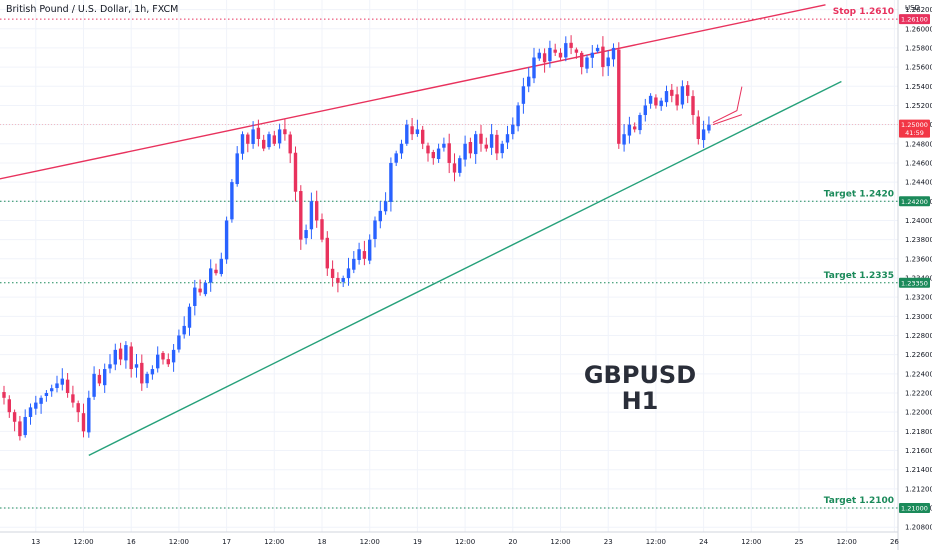 Image resolution: width=932 pixels, height=550 pixels. I want to click on price-tick-label: 1.26200, so click(918, 10).